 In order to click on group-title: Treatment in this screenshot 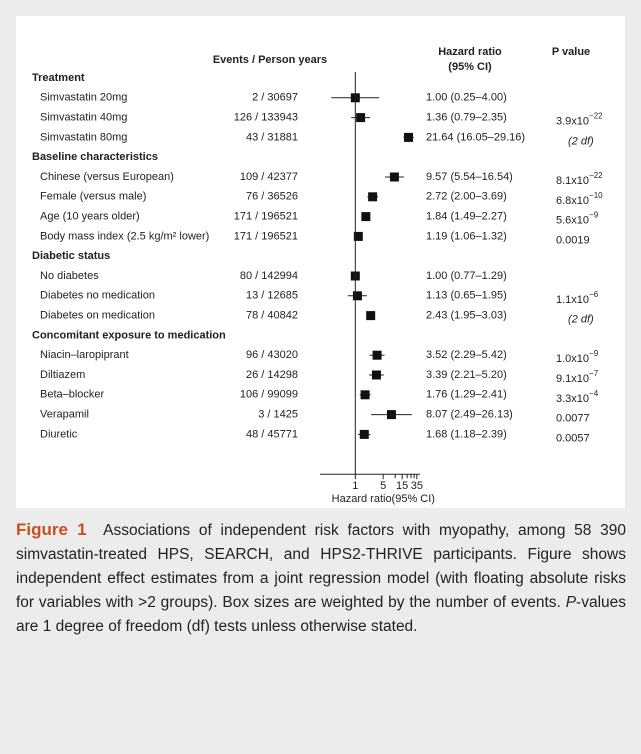, I will do `click(58, 78)`.